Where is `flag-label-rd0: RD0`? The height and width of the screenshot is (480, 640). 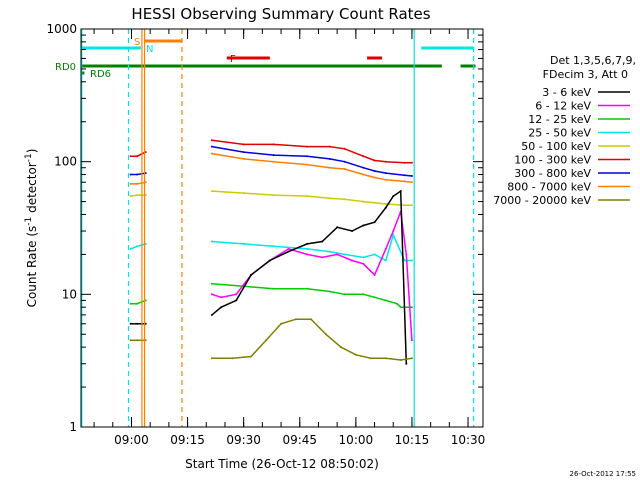
flag-label-rd0: RD0 is located at coordinates (65, 67).